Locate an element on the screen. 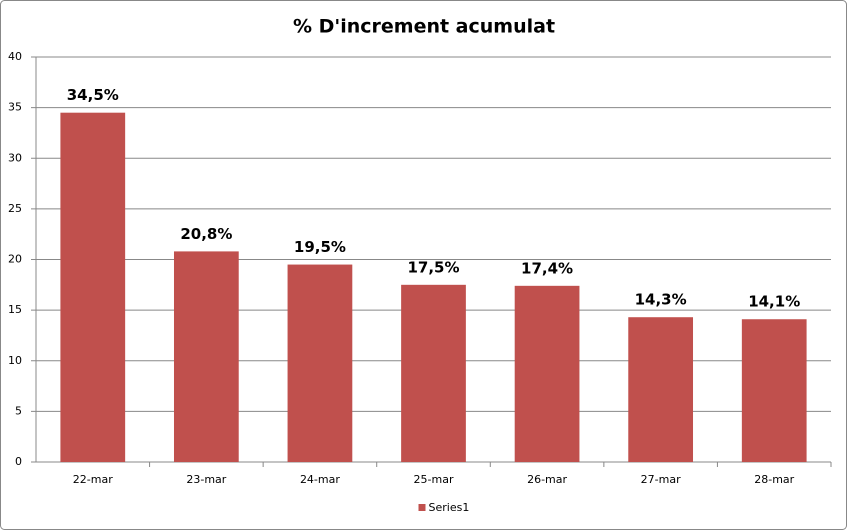  x-tick-label: 27-mar is located at coordinates (661, 479).